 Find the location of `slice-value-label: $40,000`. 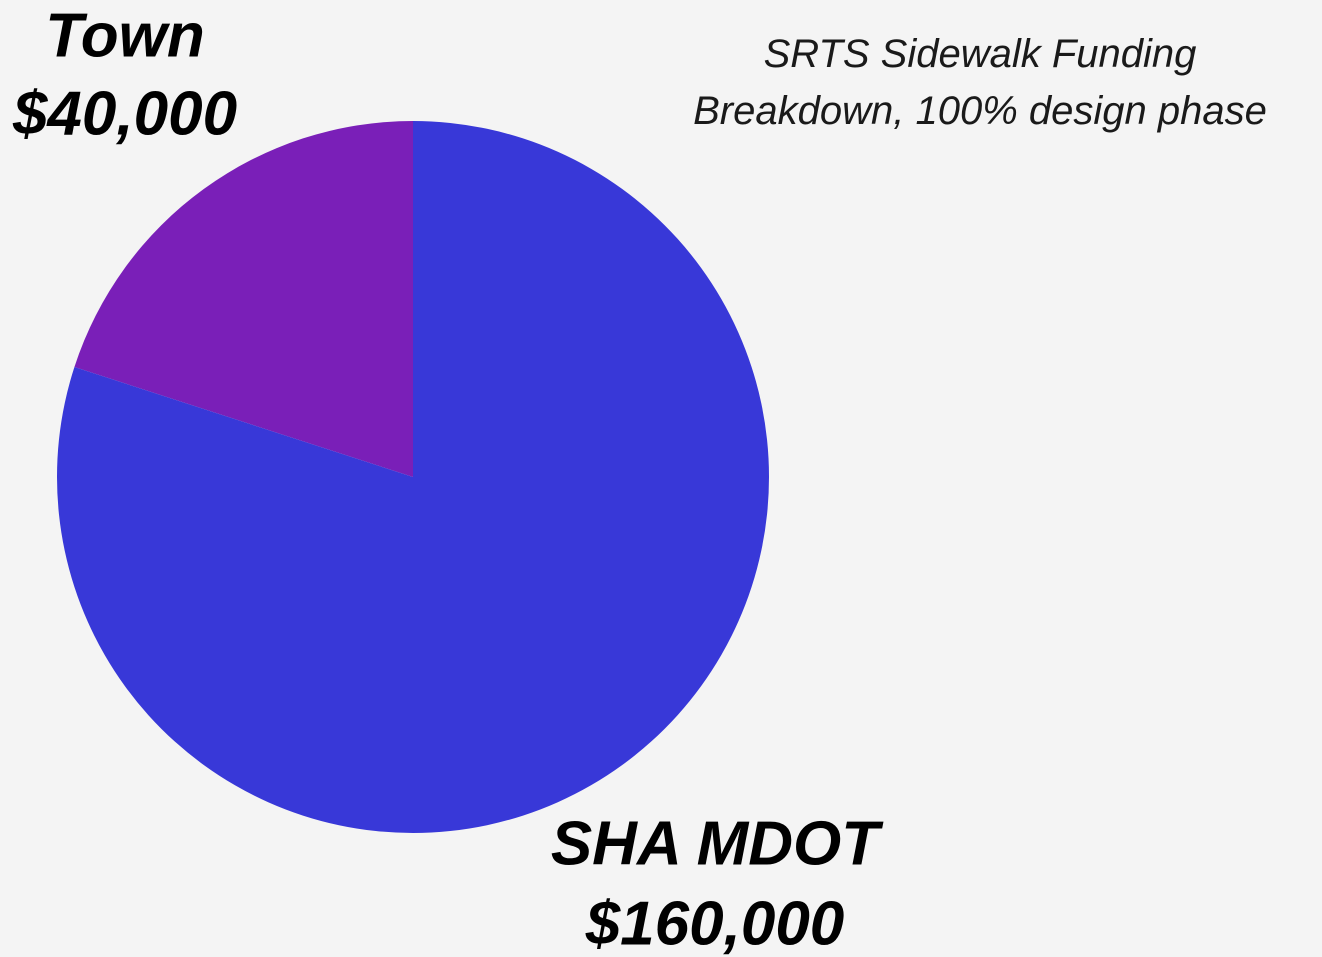

slice-value-label: $40,000 is located at coordinates (124, 113).